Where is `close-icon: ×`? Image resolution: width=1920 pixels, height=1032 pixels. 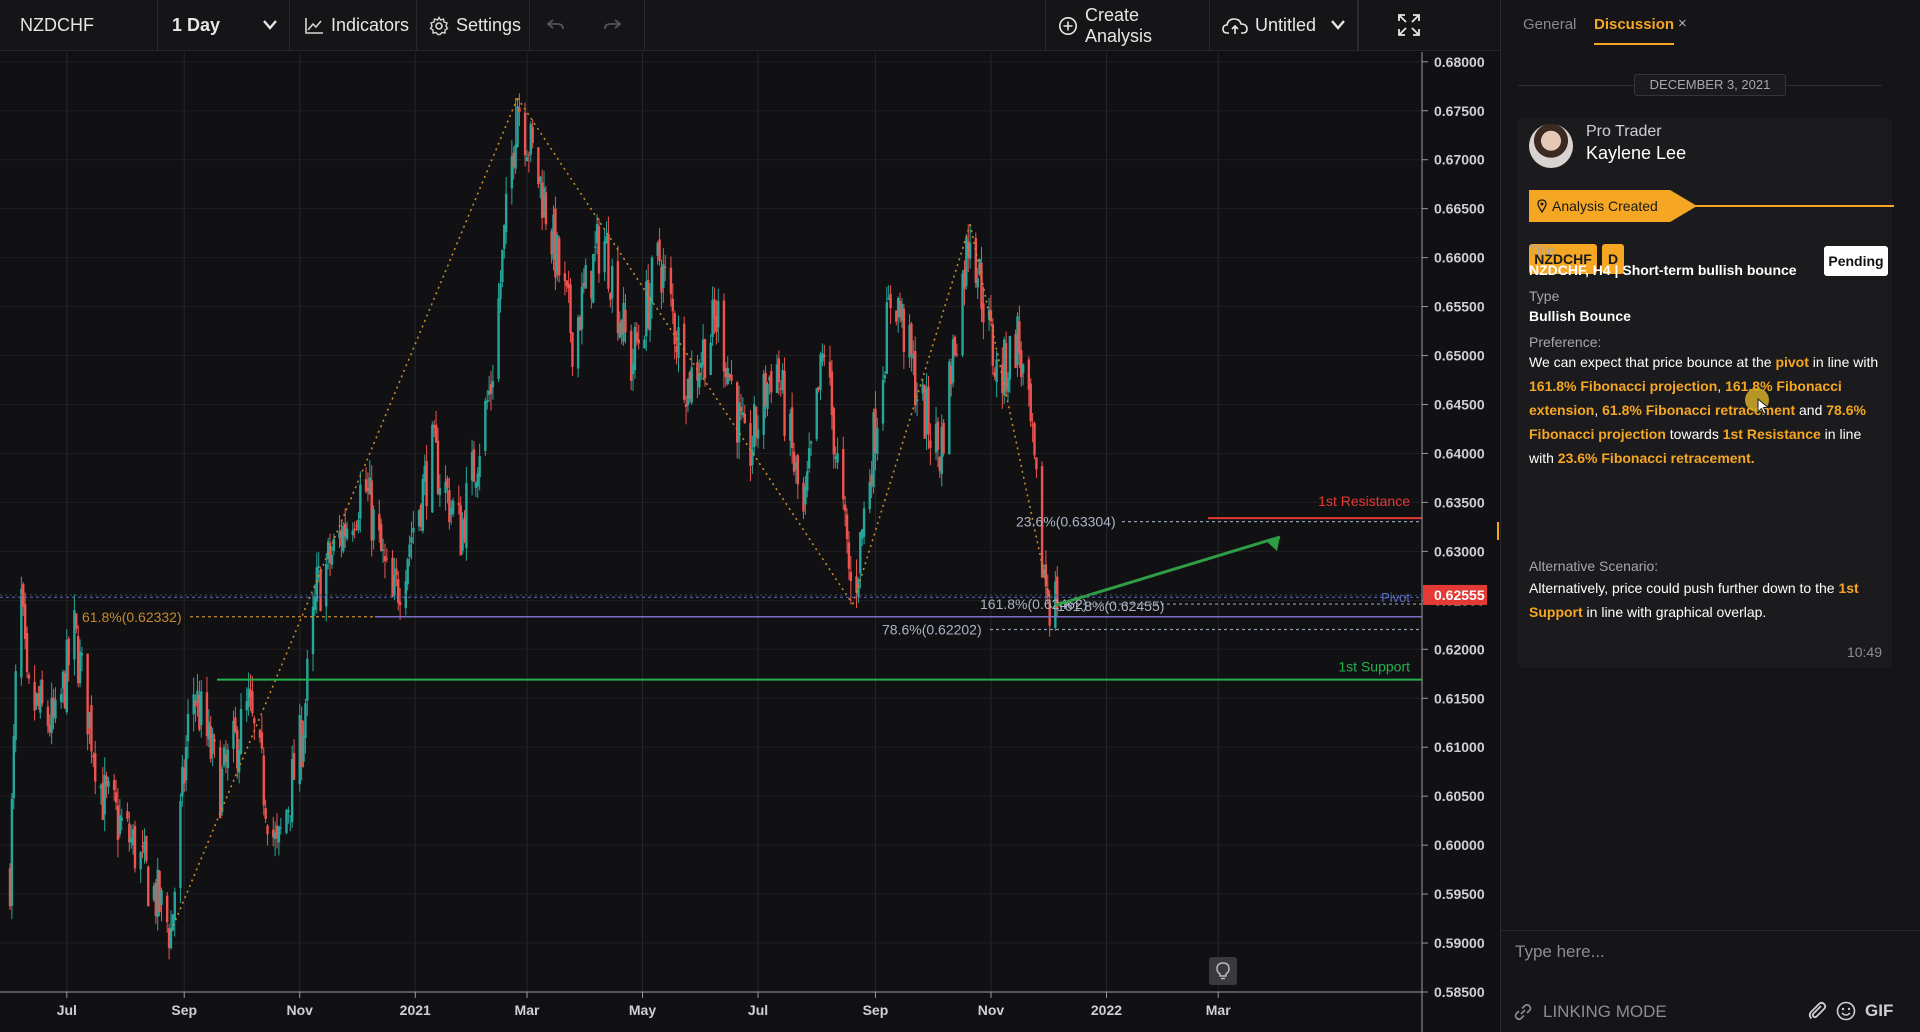
close-icon: × is located at coordinates (1682, 23).